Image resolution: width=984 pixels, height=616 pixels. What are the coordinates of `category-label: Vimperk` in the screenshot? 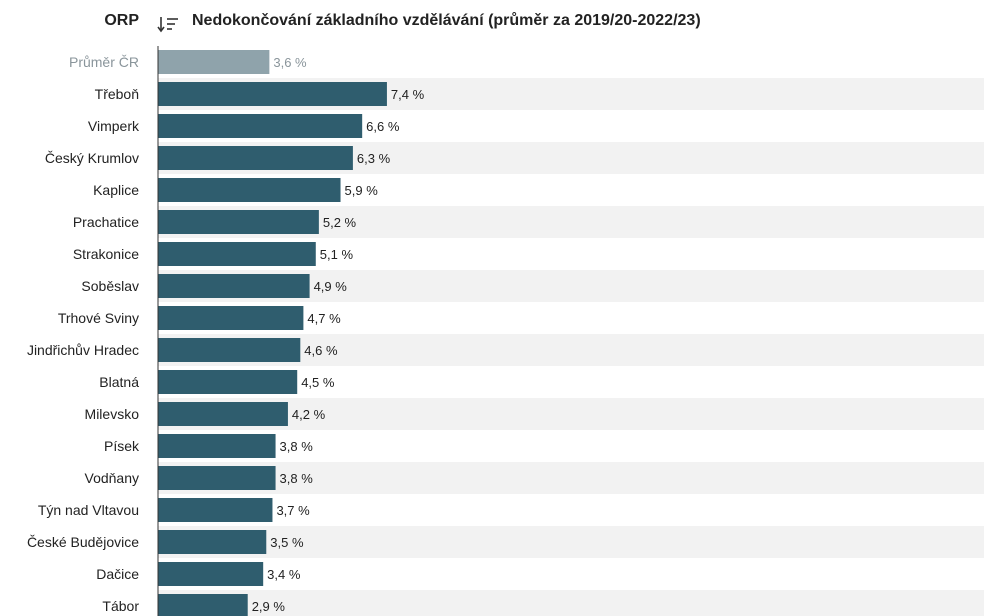 It's located at (114, 126).